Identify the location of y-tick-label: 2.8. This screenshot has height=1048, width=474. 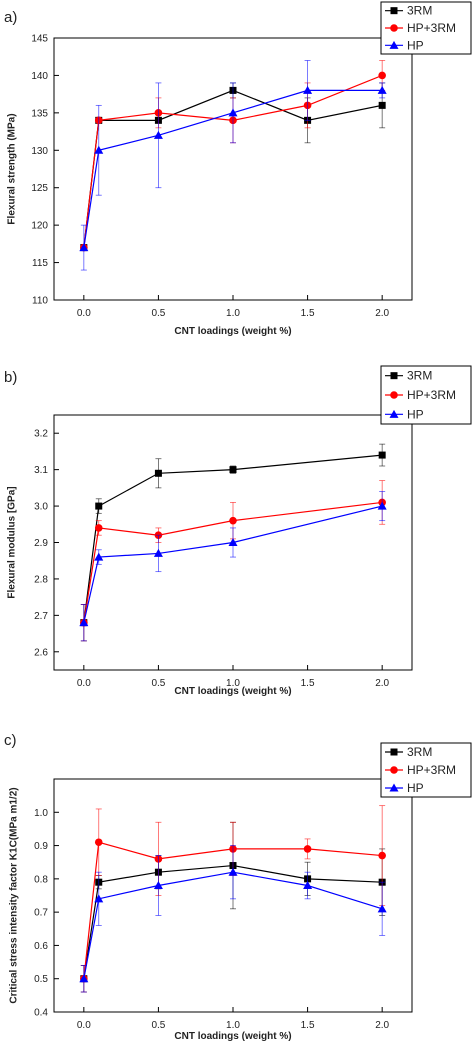
(41, 579).